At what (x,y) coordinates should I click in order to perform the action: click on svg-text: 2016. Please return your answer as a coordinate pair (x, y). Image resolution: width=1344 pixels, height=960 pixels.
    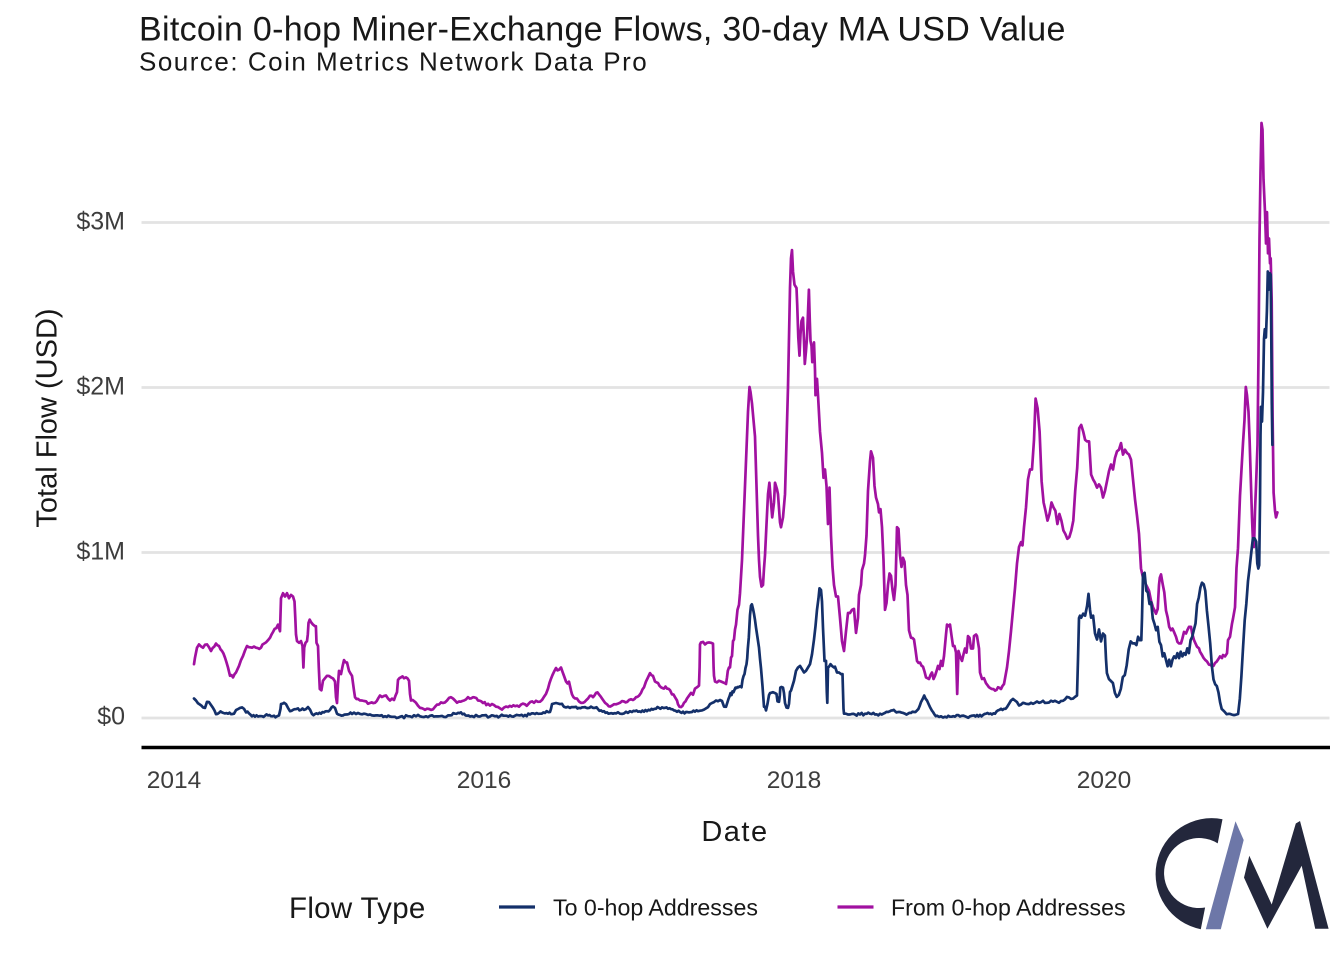
    Looking at the image, I should click on (484, 780).